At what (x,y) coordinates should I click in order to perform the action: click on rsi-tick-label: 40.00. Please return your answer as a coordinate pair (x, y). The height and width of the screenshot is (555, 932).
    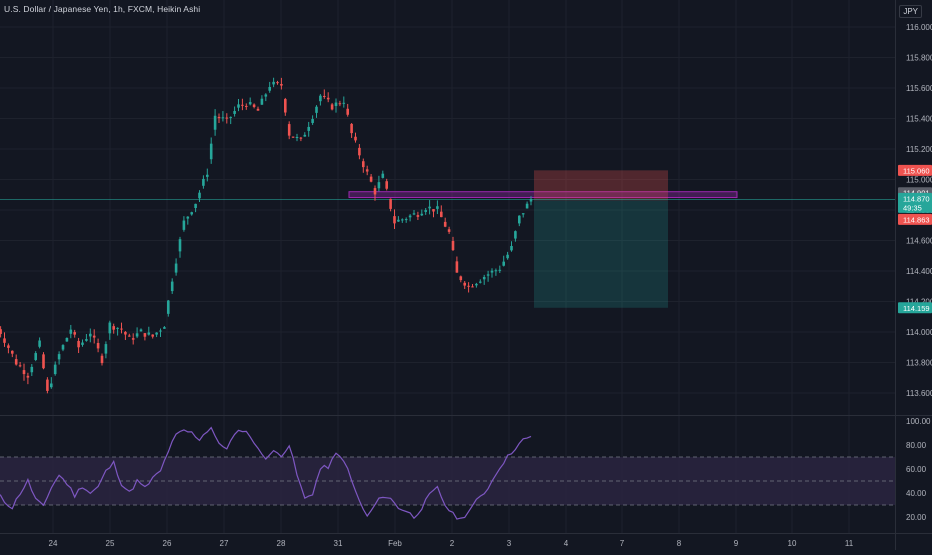
    Looking at the image, I should click on (916, 493).